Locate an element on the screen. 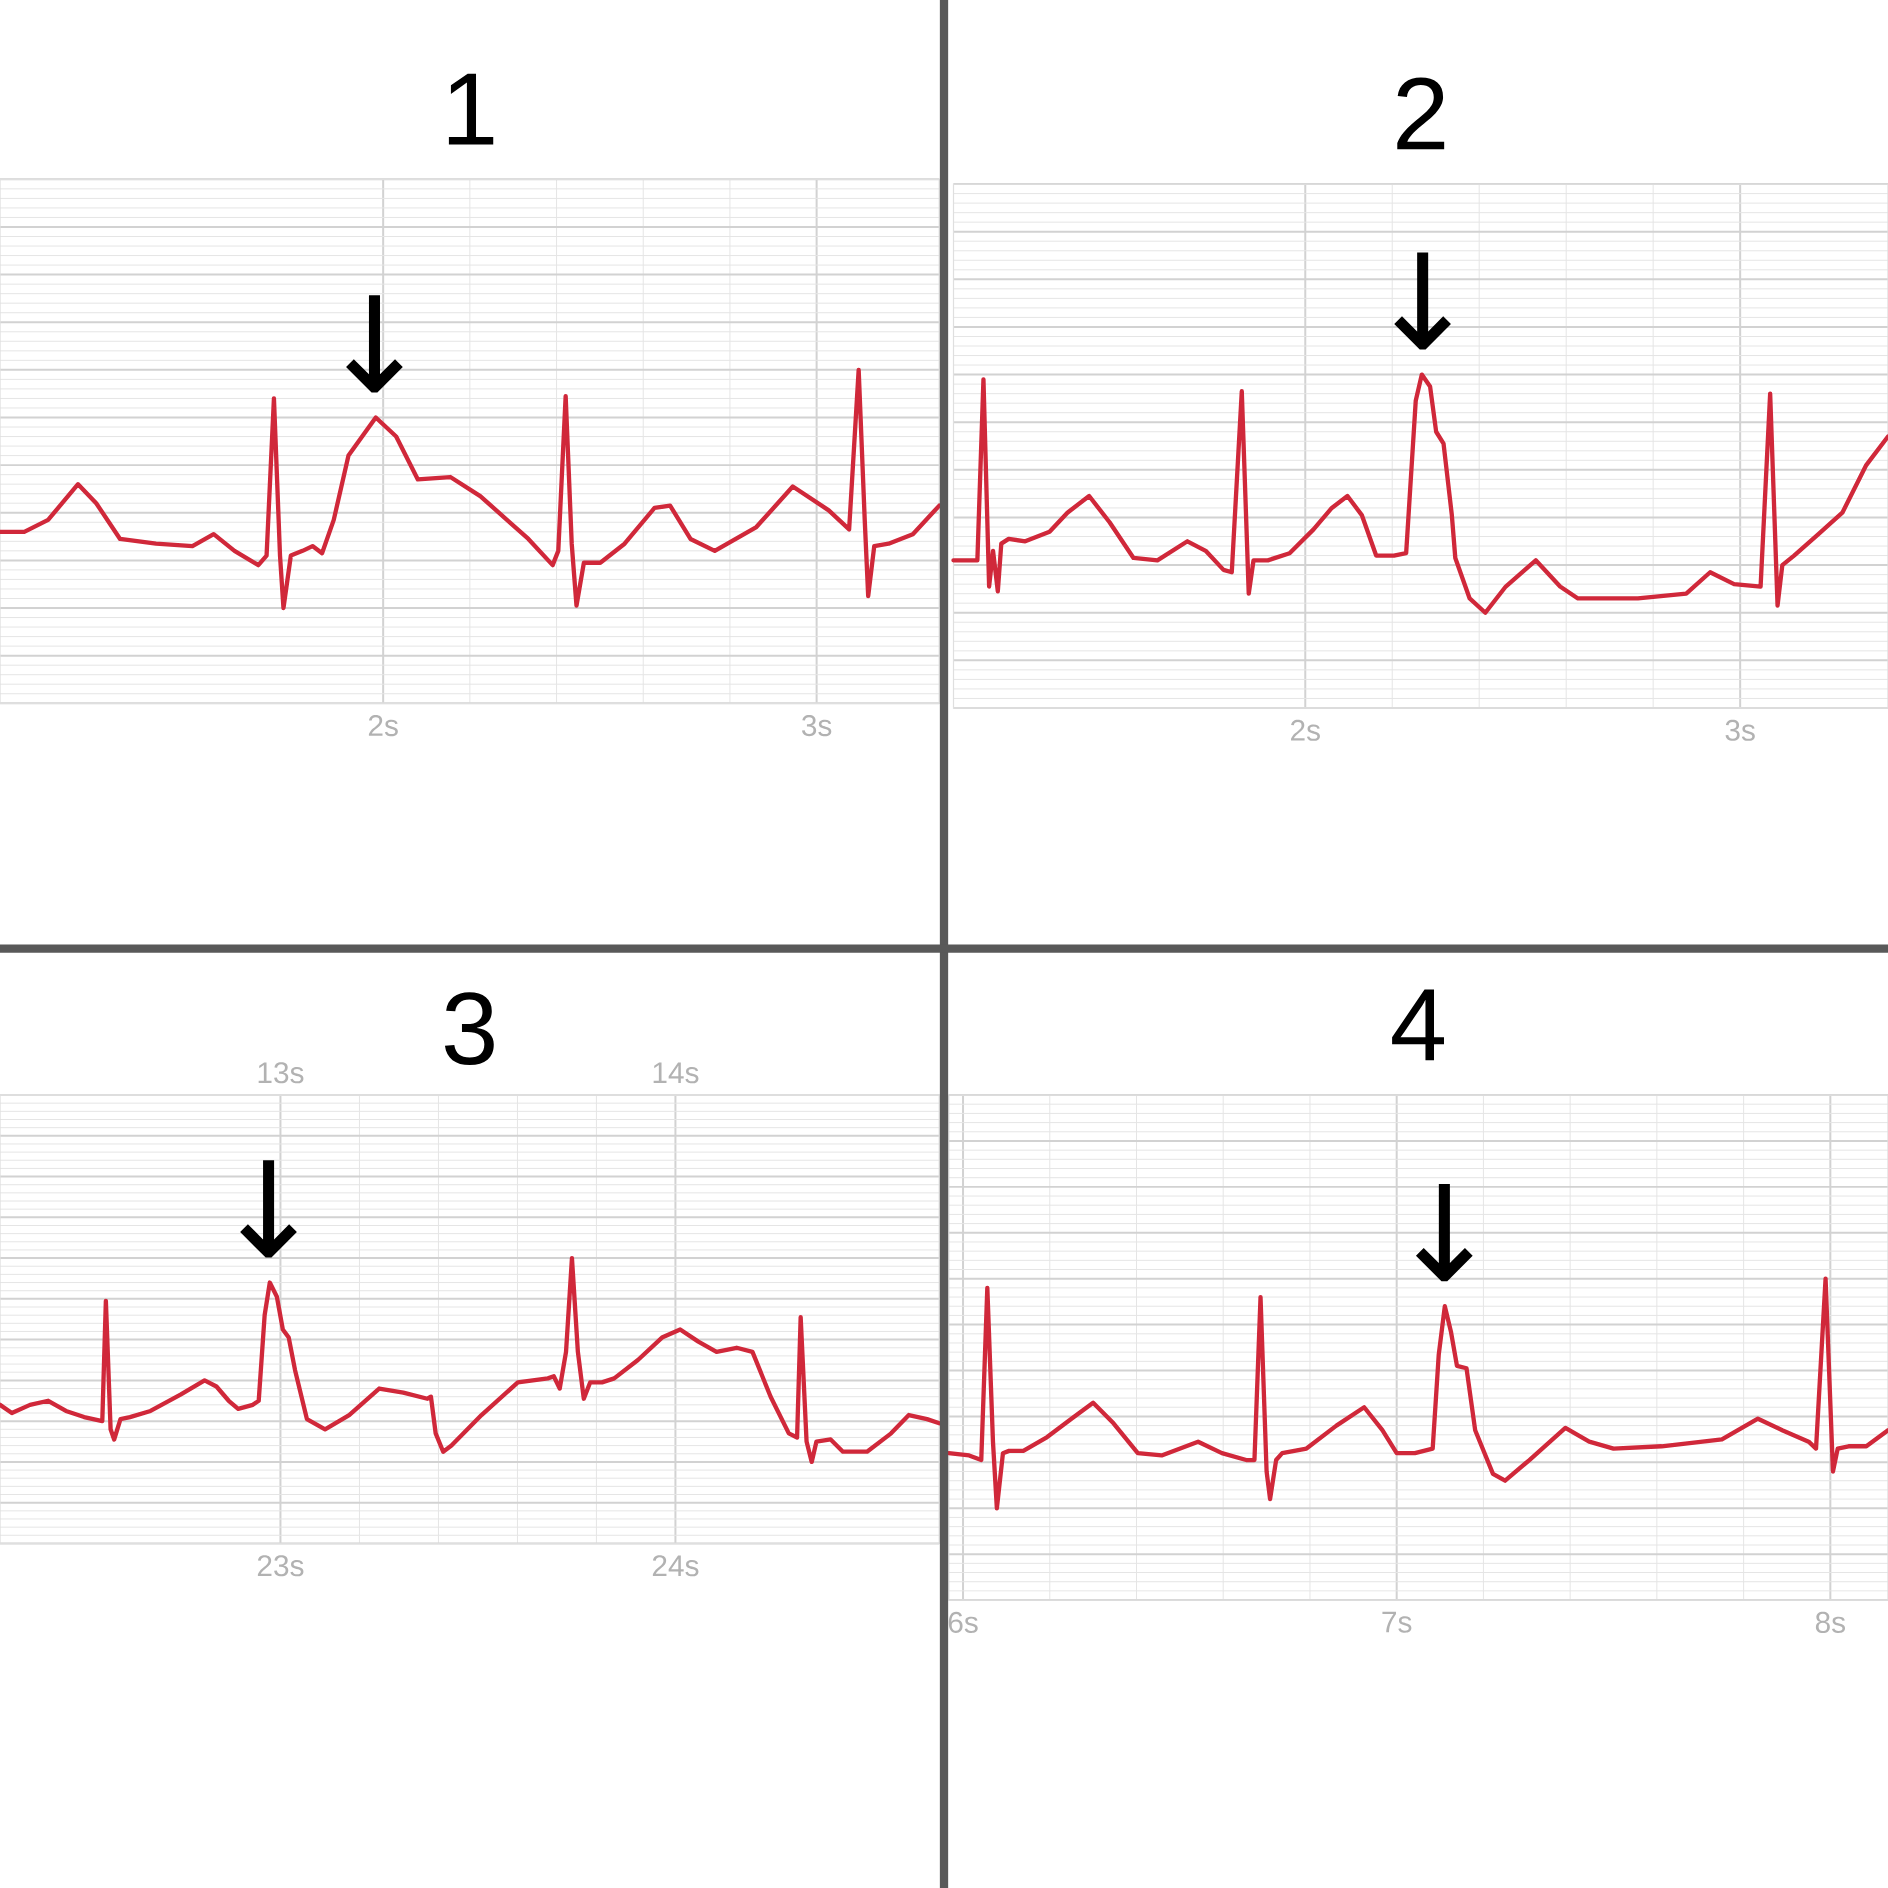 The height and width of the screenshot is (1888, 1888). x-tick-label: 6s is located at coordinates (963, 1622).